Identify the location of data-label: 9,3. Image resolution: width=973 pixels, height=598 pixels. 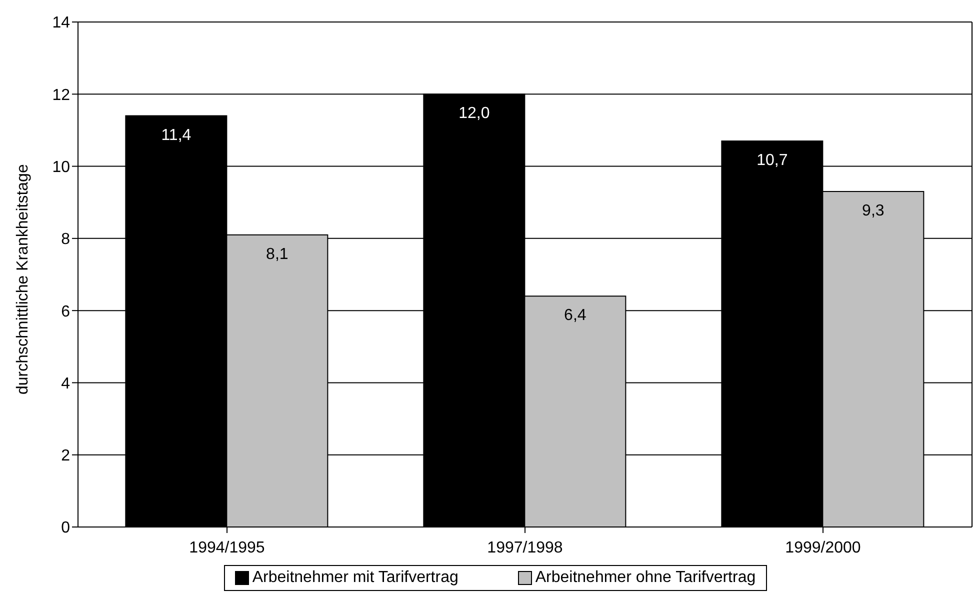
(873, 211).